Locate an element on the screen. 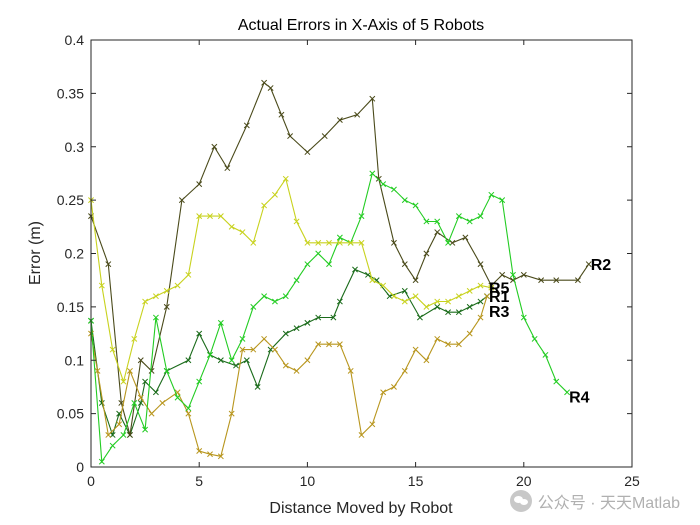 The width and height of the screenshot is (700, 525). x-tick-label: 20 is located at coordinates (524, 481).